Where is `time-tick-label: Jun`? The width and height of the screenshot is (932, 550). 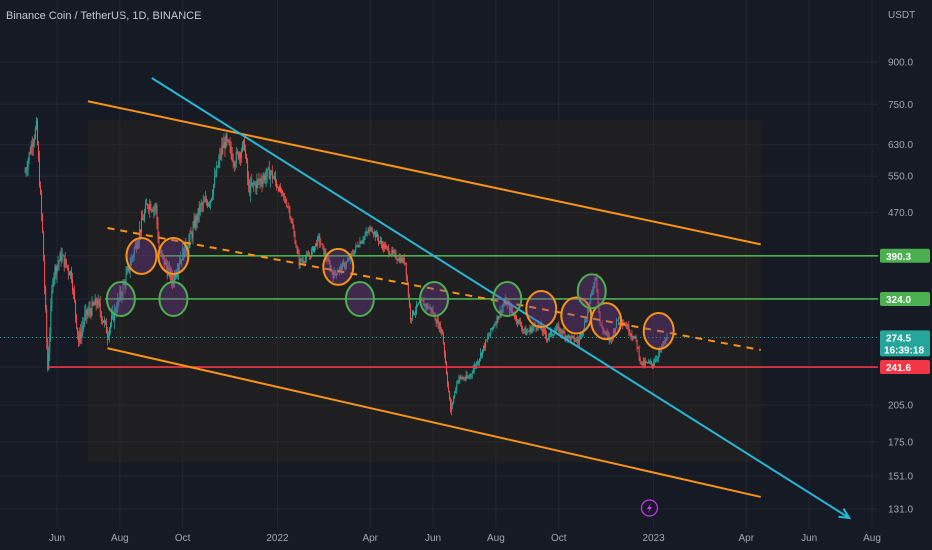 time-tick-label: Jun is located at coordinates (809, 538).